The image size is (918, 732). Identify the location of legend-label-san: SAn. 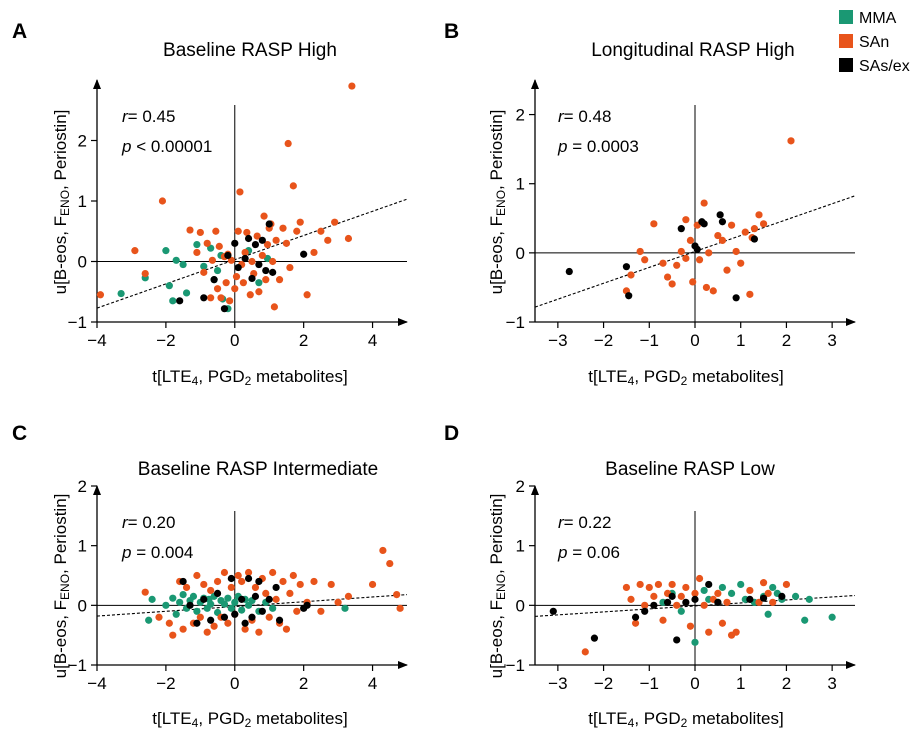
(874, 42).